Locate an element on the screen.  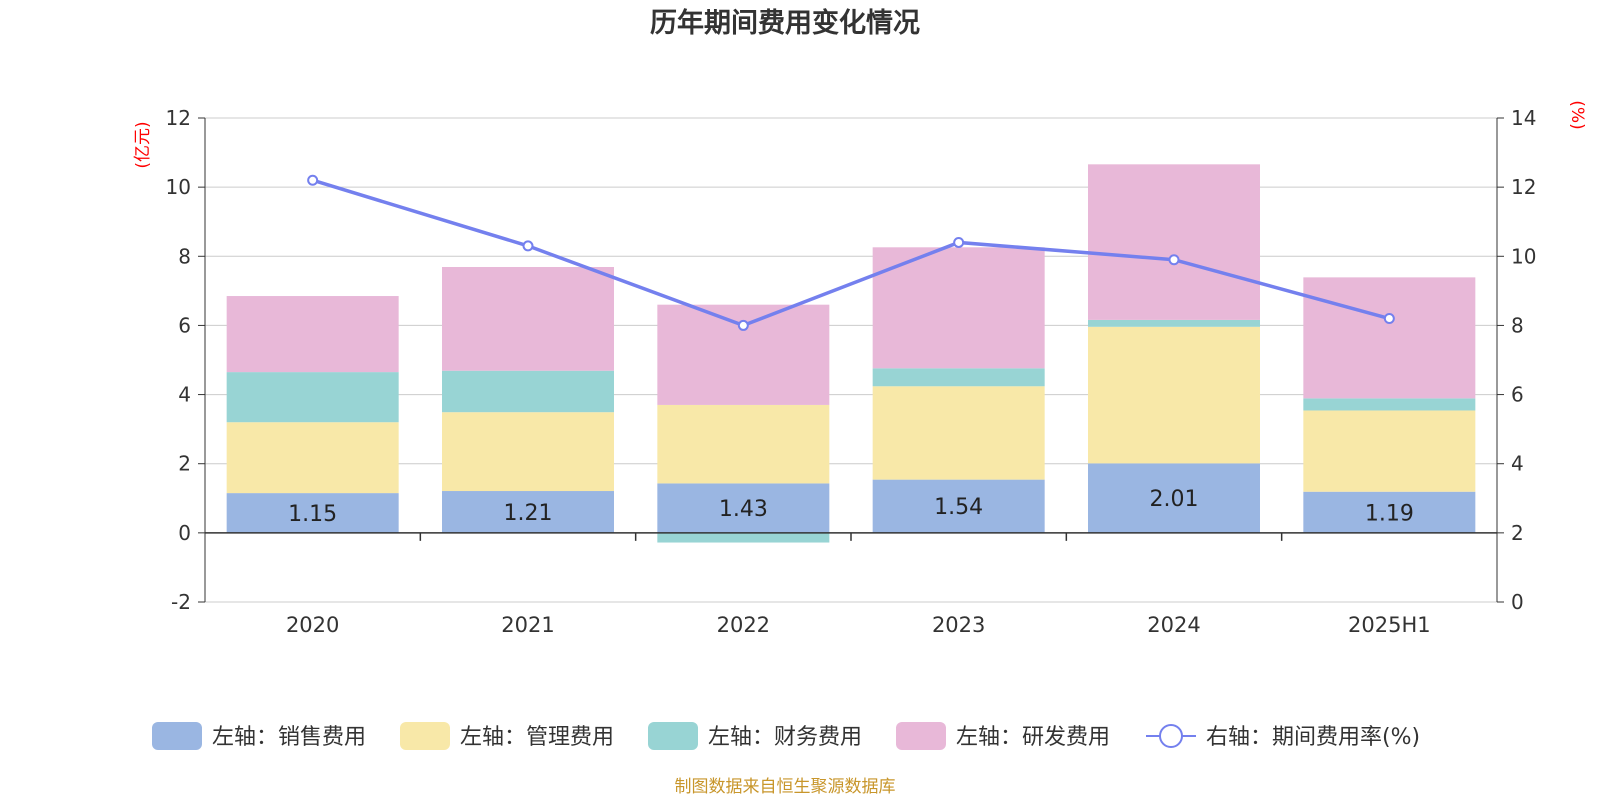
left-axis-unit: (亿元) is located at coordinates (143, 144).